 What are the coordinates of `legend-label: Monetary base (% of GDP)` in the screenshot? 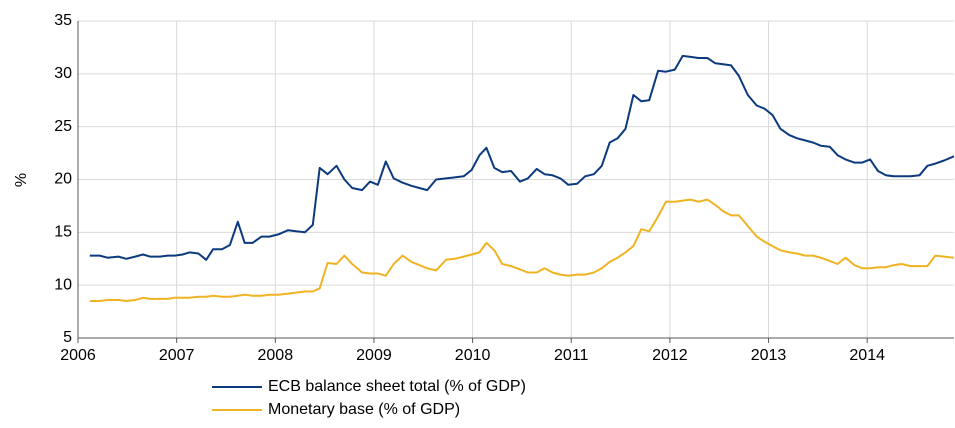 It's located at (364, 409).